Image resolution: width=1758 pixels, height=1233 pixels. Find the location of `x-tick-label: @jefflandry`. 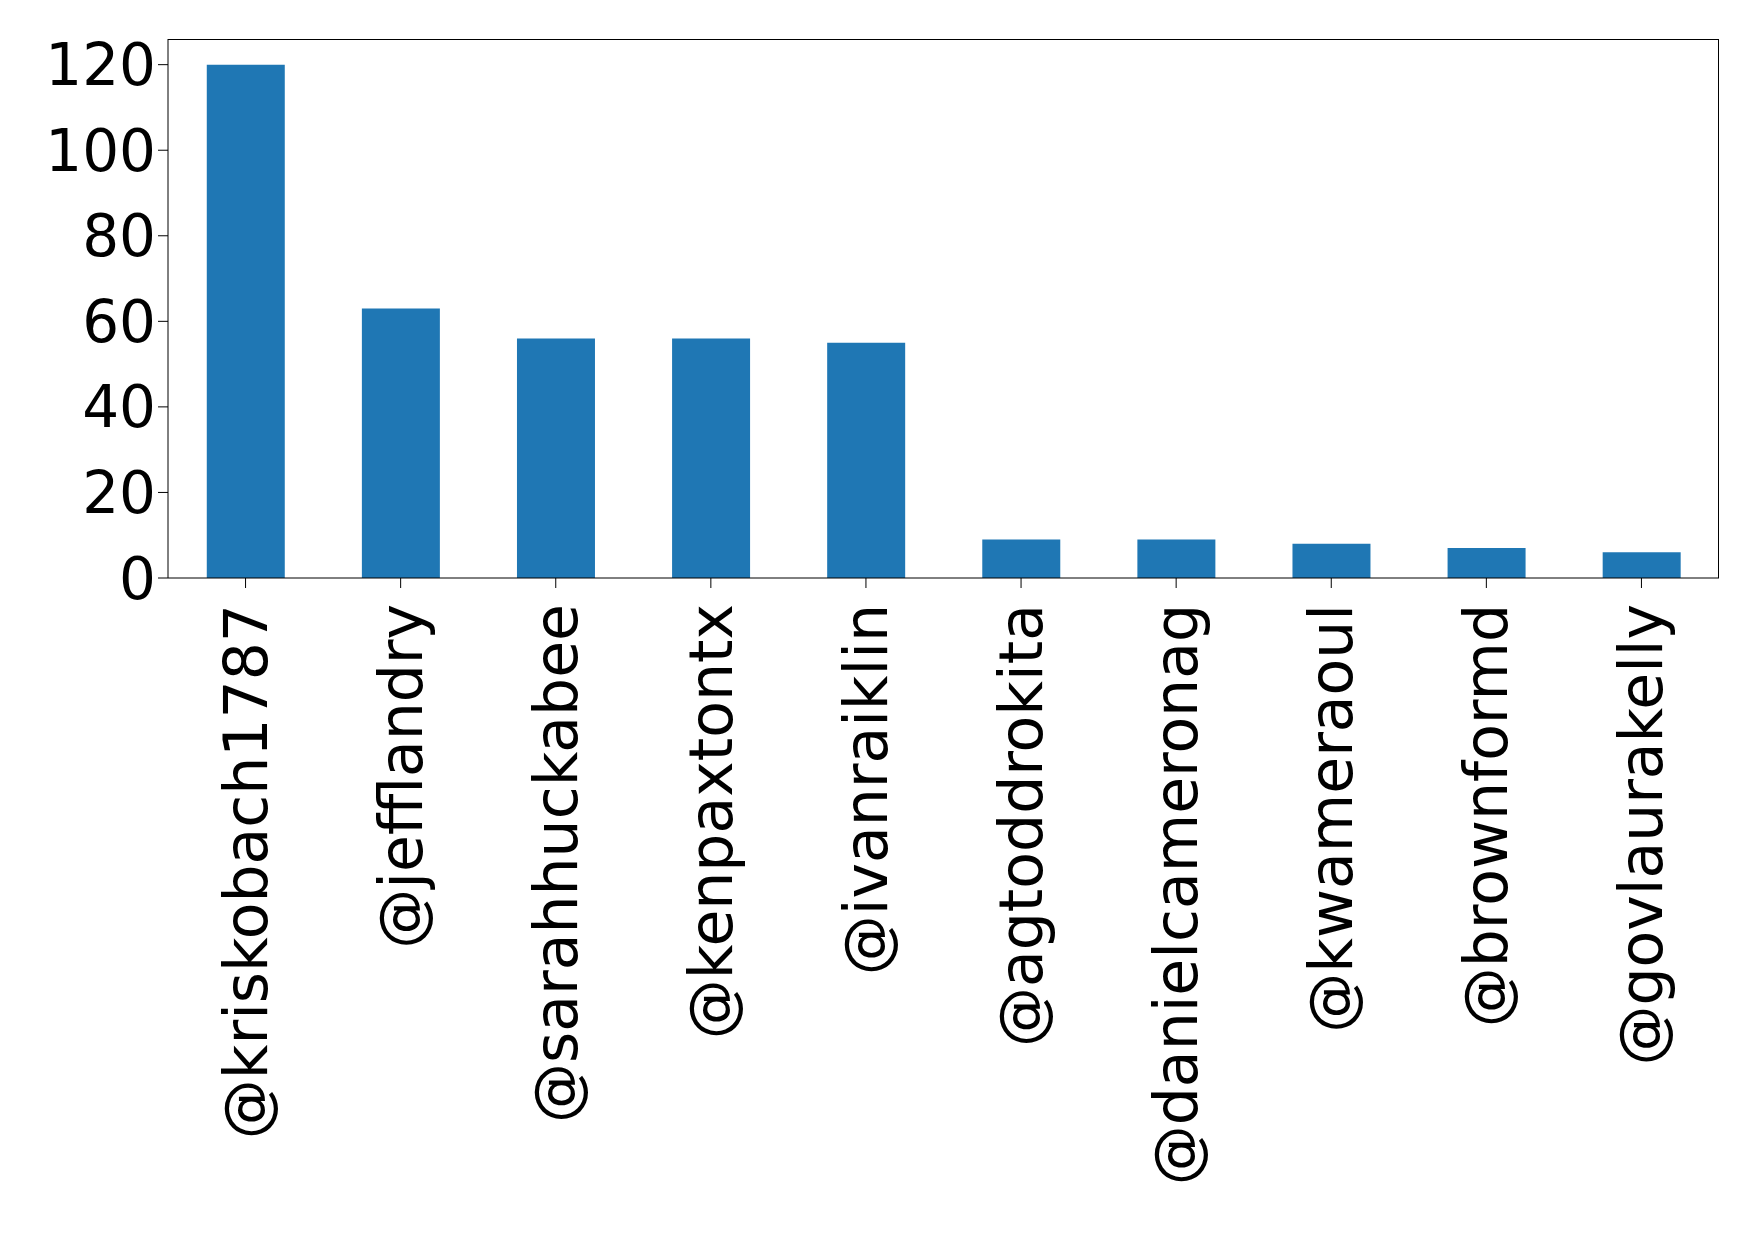

x-tick-label: @jefflandry is located at coordinates (400, 776).